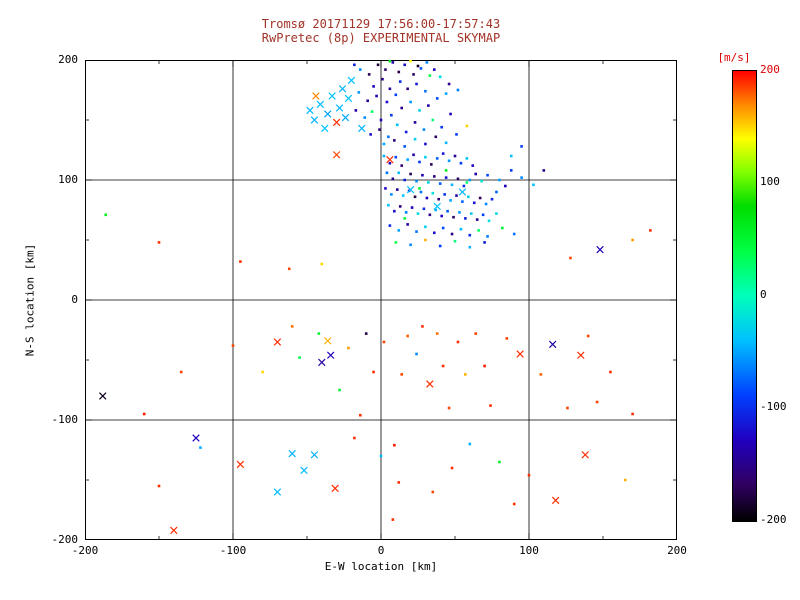  I want to click on y-tick-label: -200, so click(65, 539).